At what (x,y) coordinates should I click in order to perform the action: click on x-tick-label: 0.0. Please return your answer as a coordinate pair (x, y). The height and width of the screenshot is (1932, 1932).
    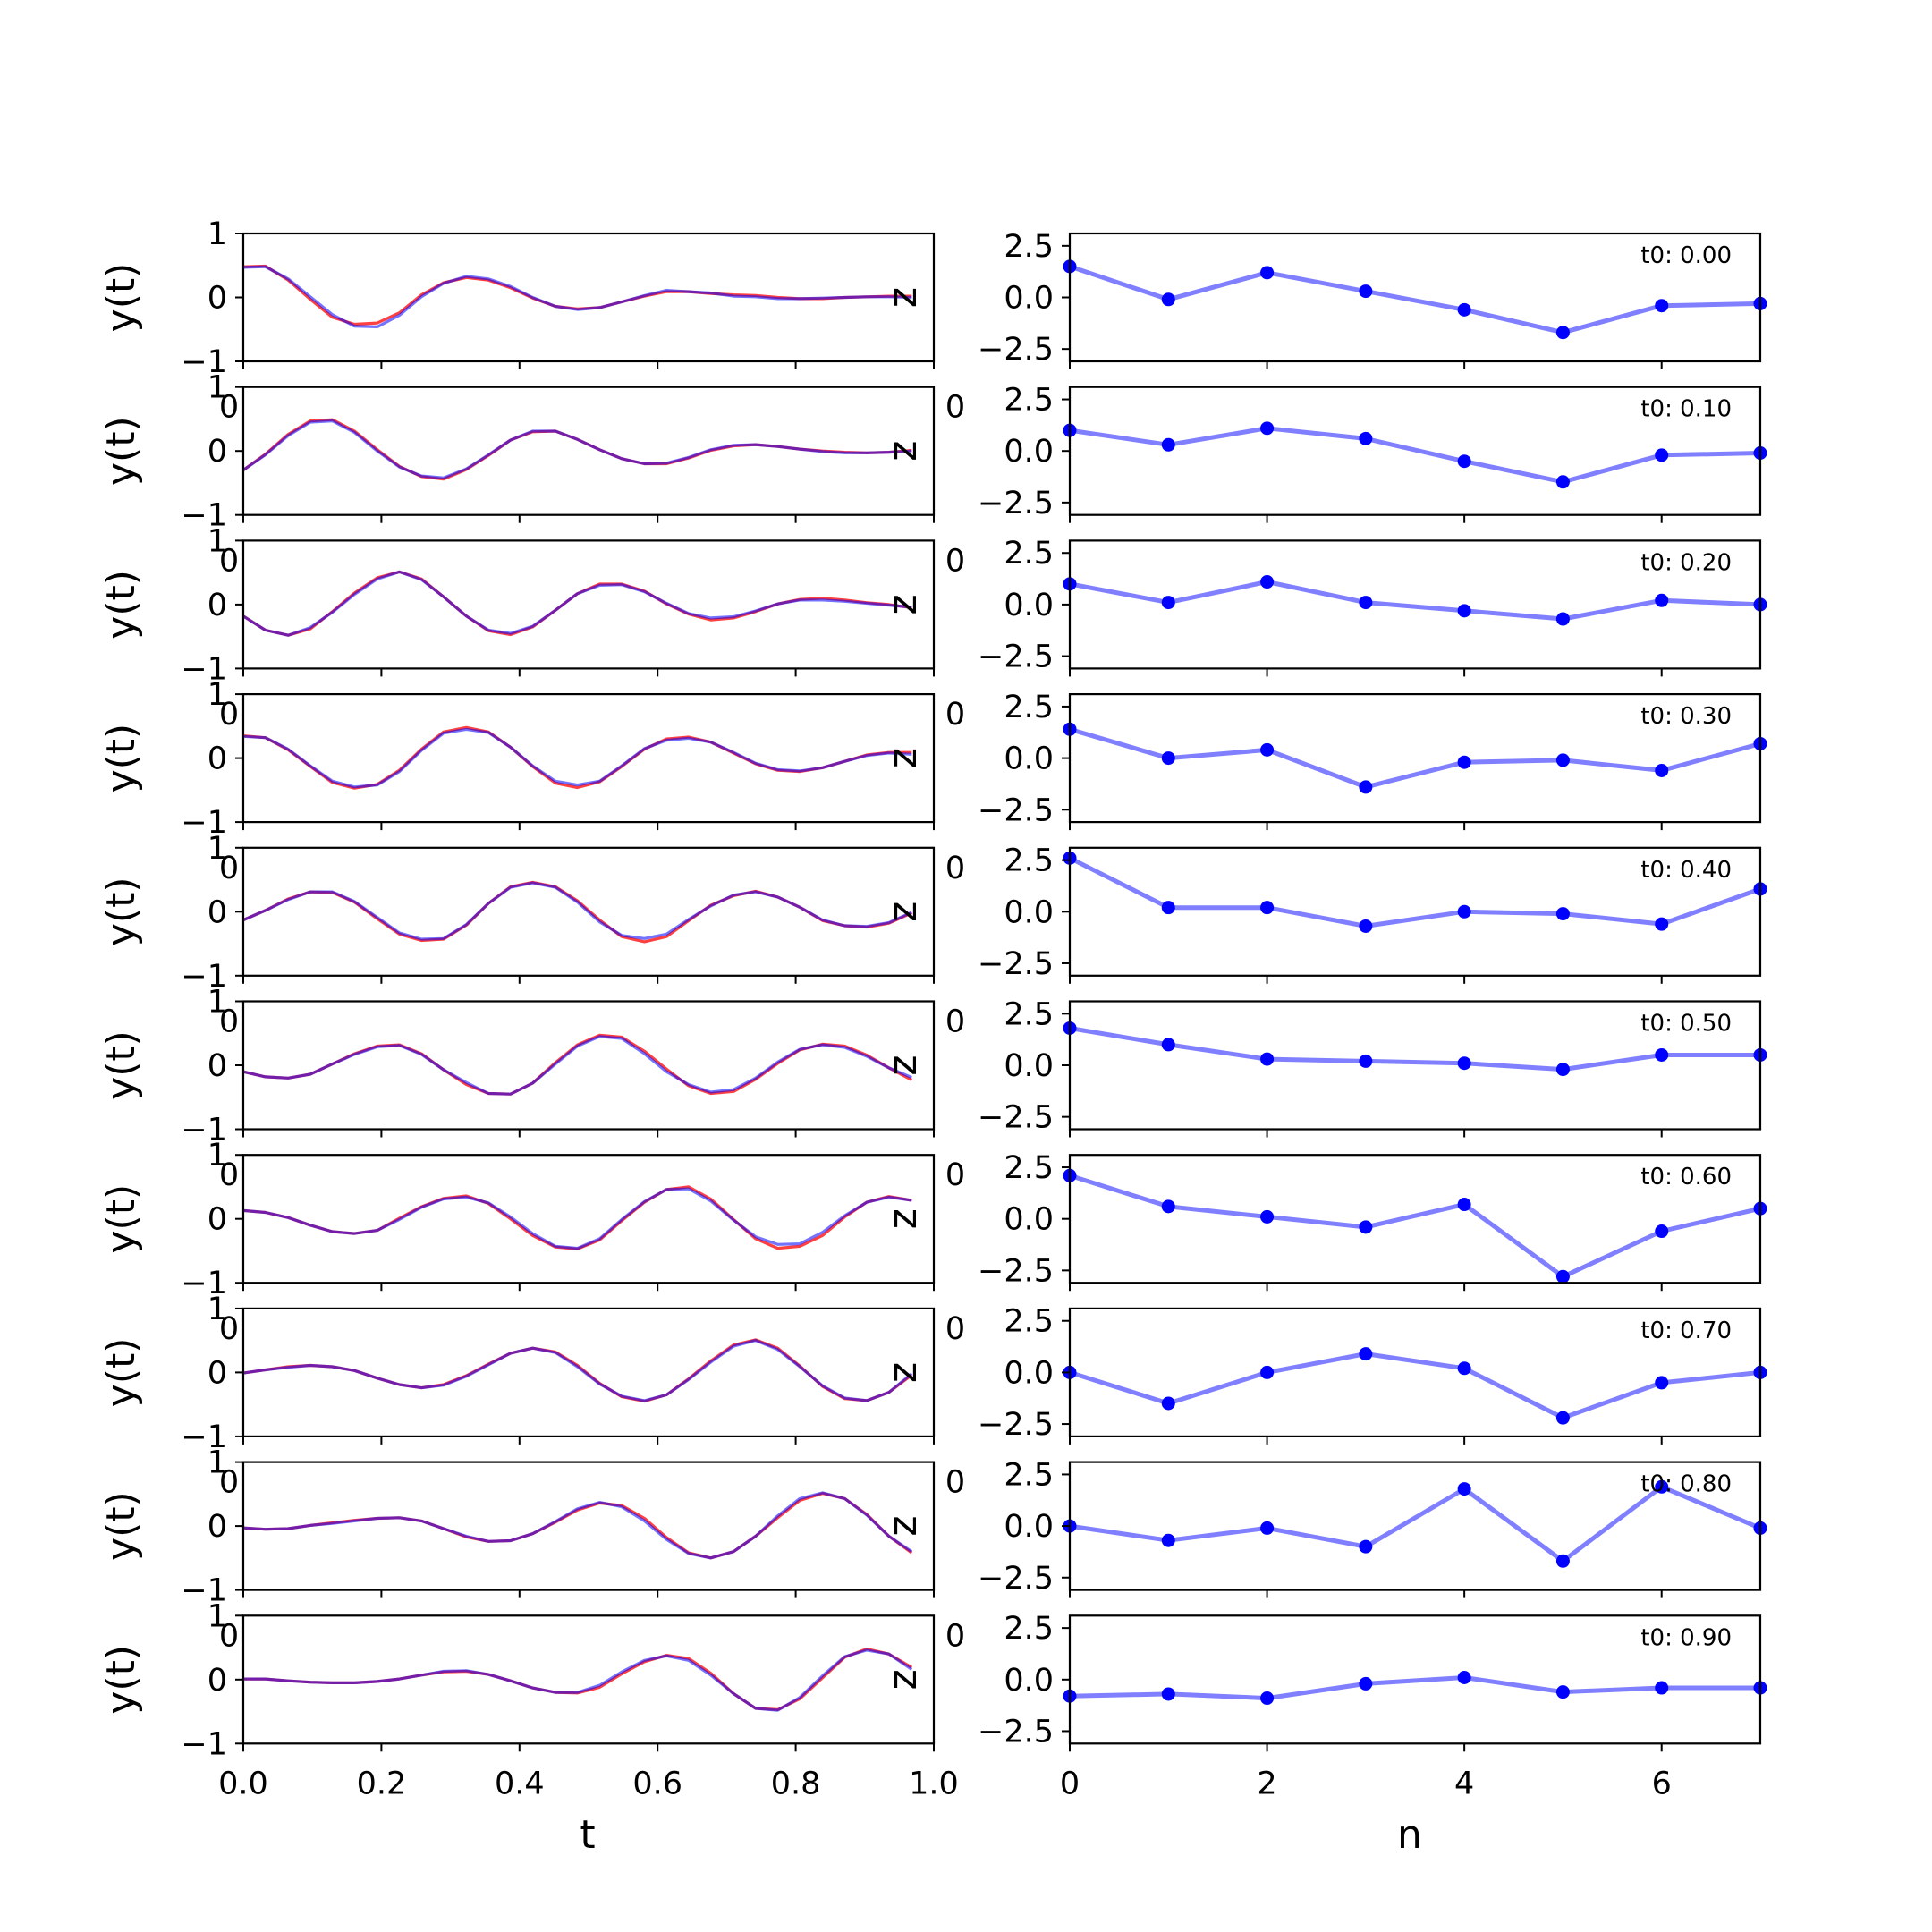
    Looking at the image, I should click on (243, 1783).